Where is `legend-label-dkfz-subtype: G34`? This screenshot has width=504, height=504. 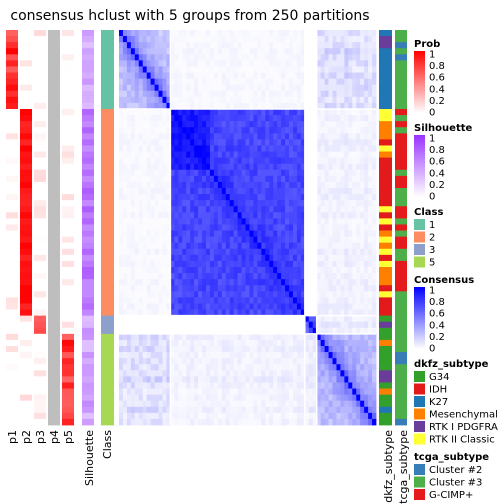
legend-label-dkfz-subtype: G34 is located at coordinates (439, 377).